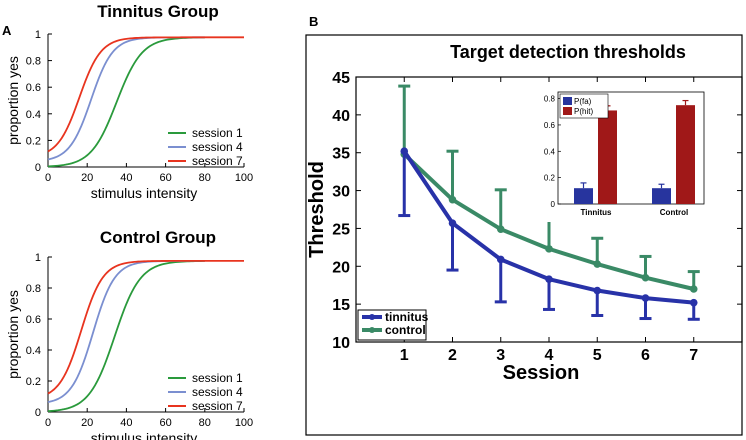  I want to click on legend-label: tinnitus, so click(407, 317).